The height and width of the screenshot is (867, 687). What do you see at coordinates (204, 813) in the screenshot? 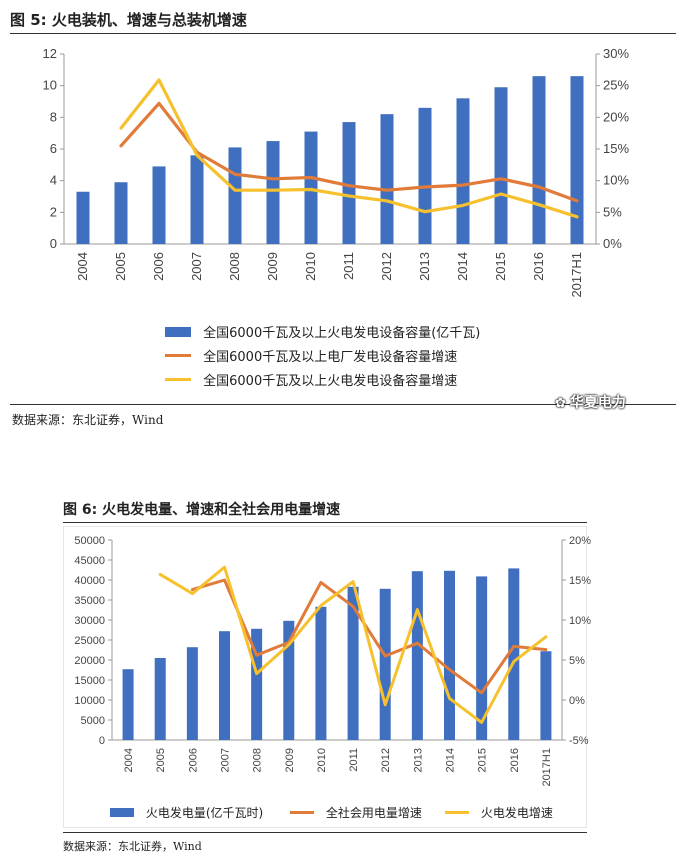
I see `legend-label: 火电发电量(亿千瓦时)` at bounding box center [204, 813].